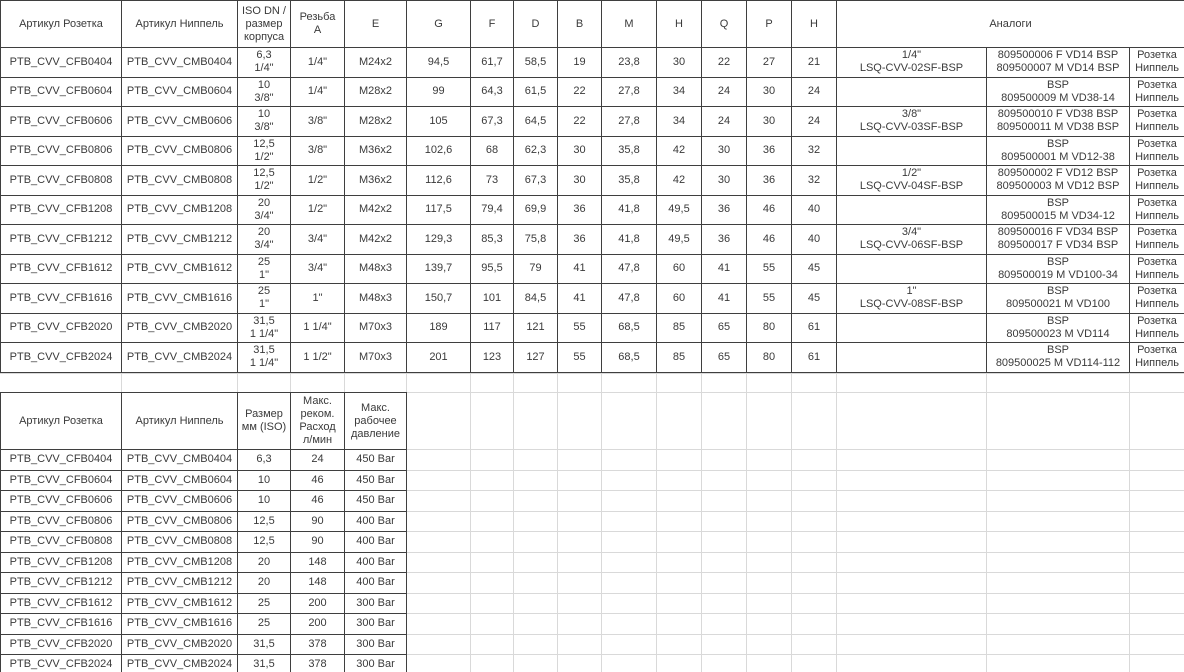  What do you see at coordinates (264, 460) in the screenshot?
I see `cell: 6,3` at bounding box center [264, 460].